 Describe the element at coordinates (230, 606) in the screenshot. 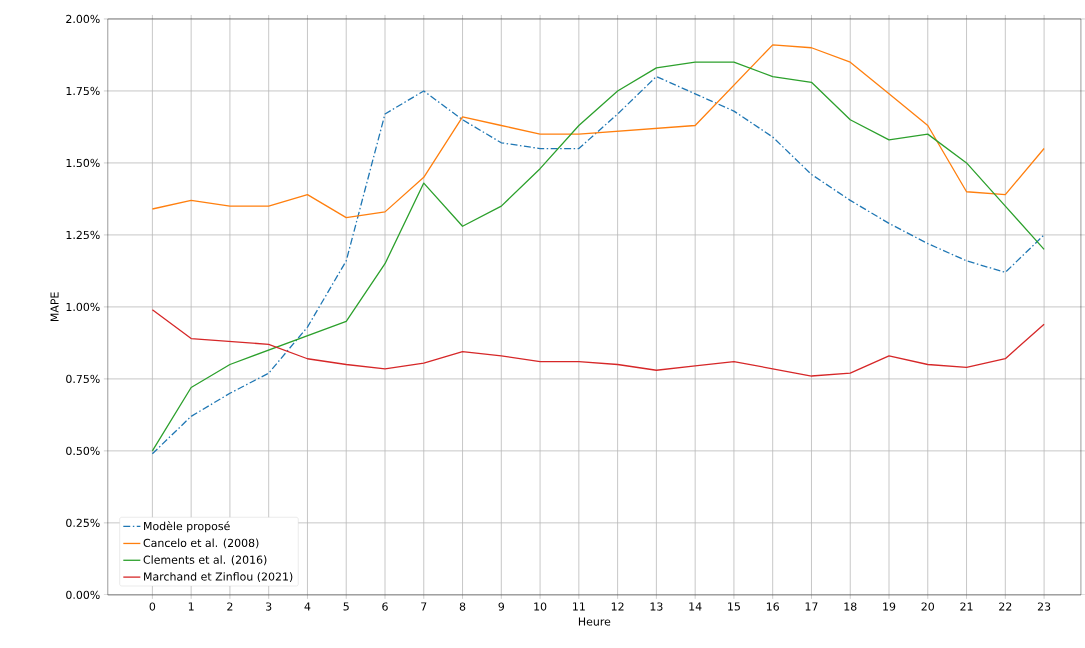

I see `x-tick-label: 2` at that location.